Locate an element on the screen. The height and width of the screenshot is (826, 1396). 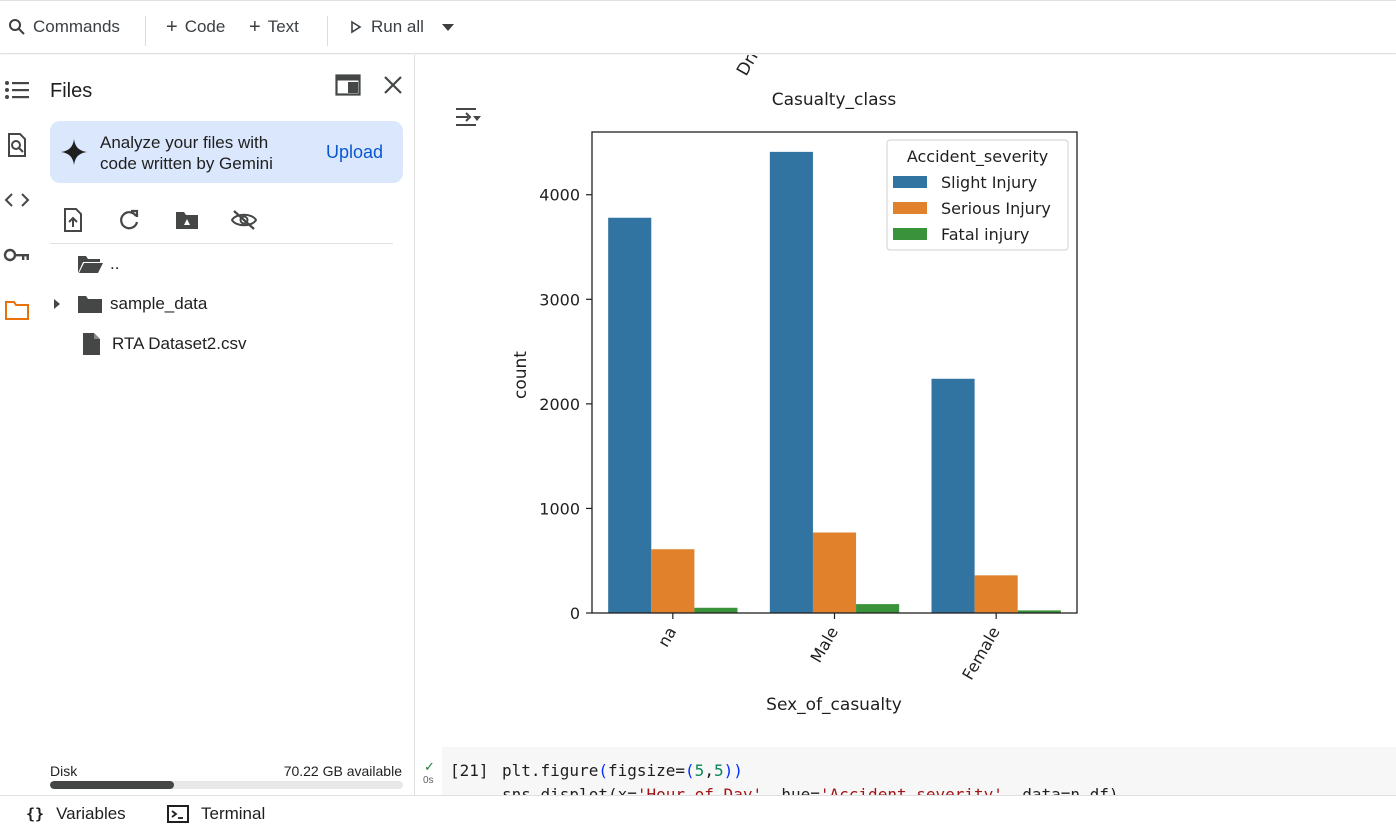
variables-button: {} Variables is located at coordinates (76, 814).